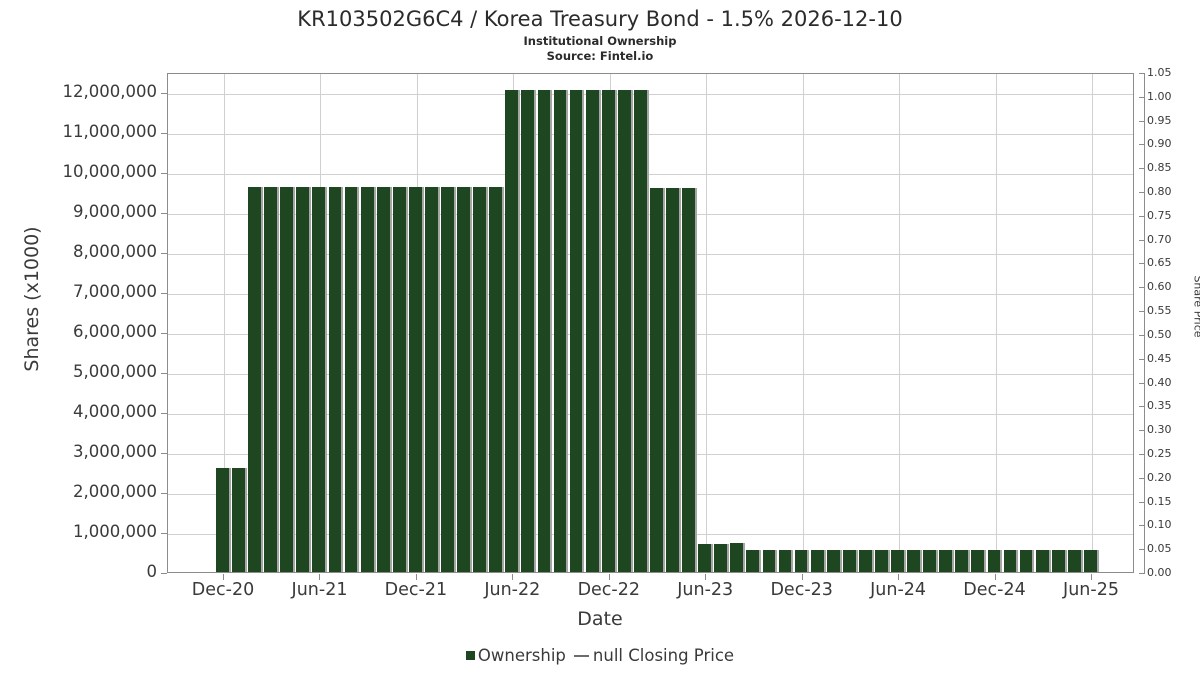 This screenshot has height=675, width=1200. What do you see at coordinates (1159, 382) in the screenshot?
I see `y-axis-right-tick-label: 0.40` at bounding box center [1159, 382].